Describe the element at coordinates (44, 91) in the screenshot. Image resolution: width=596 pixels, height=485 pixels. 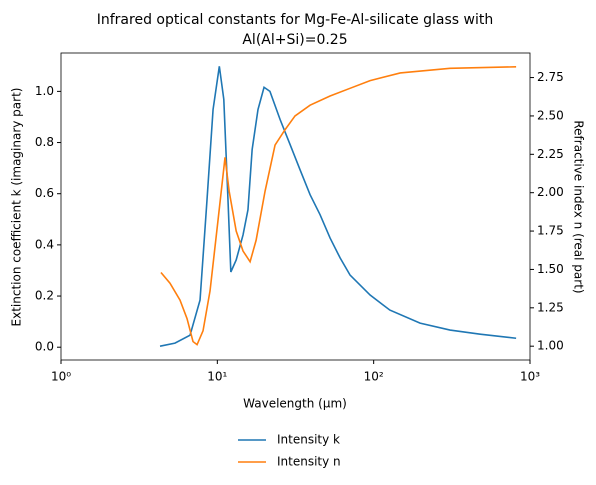
I see `y-tick-label: 1.0` at that location.